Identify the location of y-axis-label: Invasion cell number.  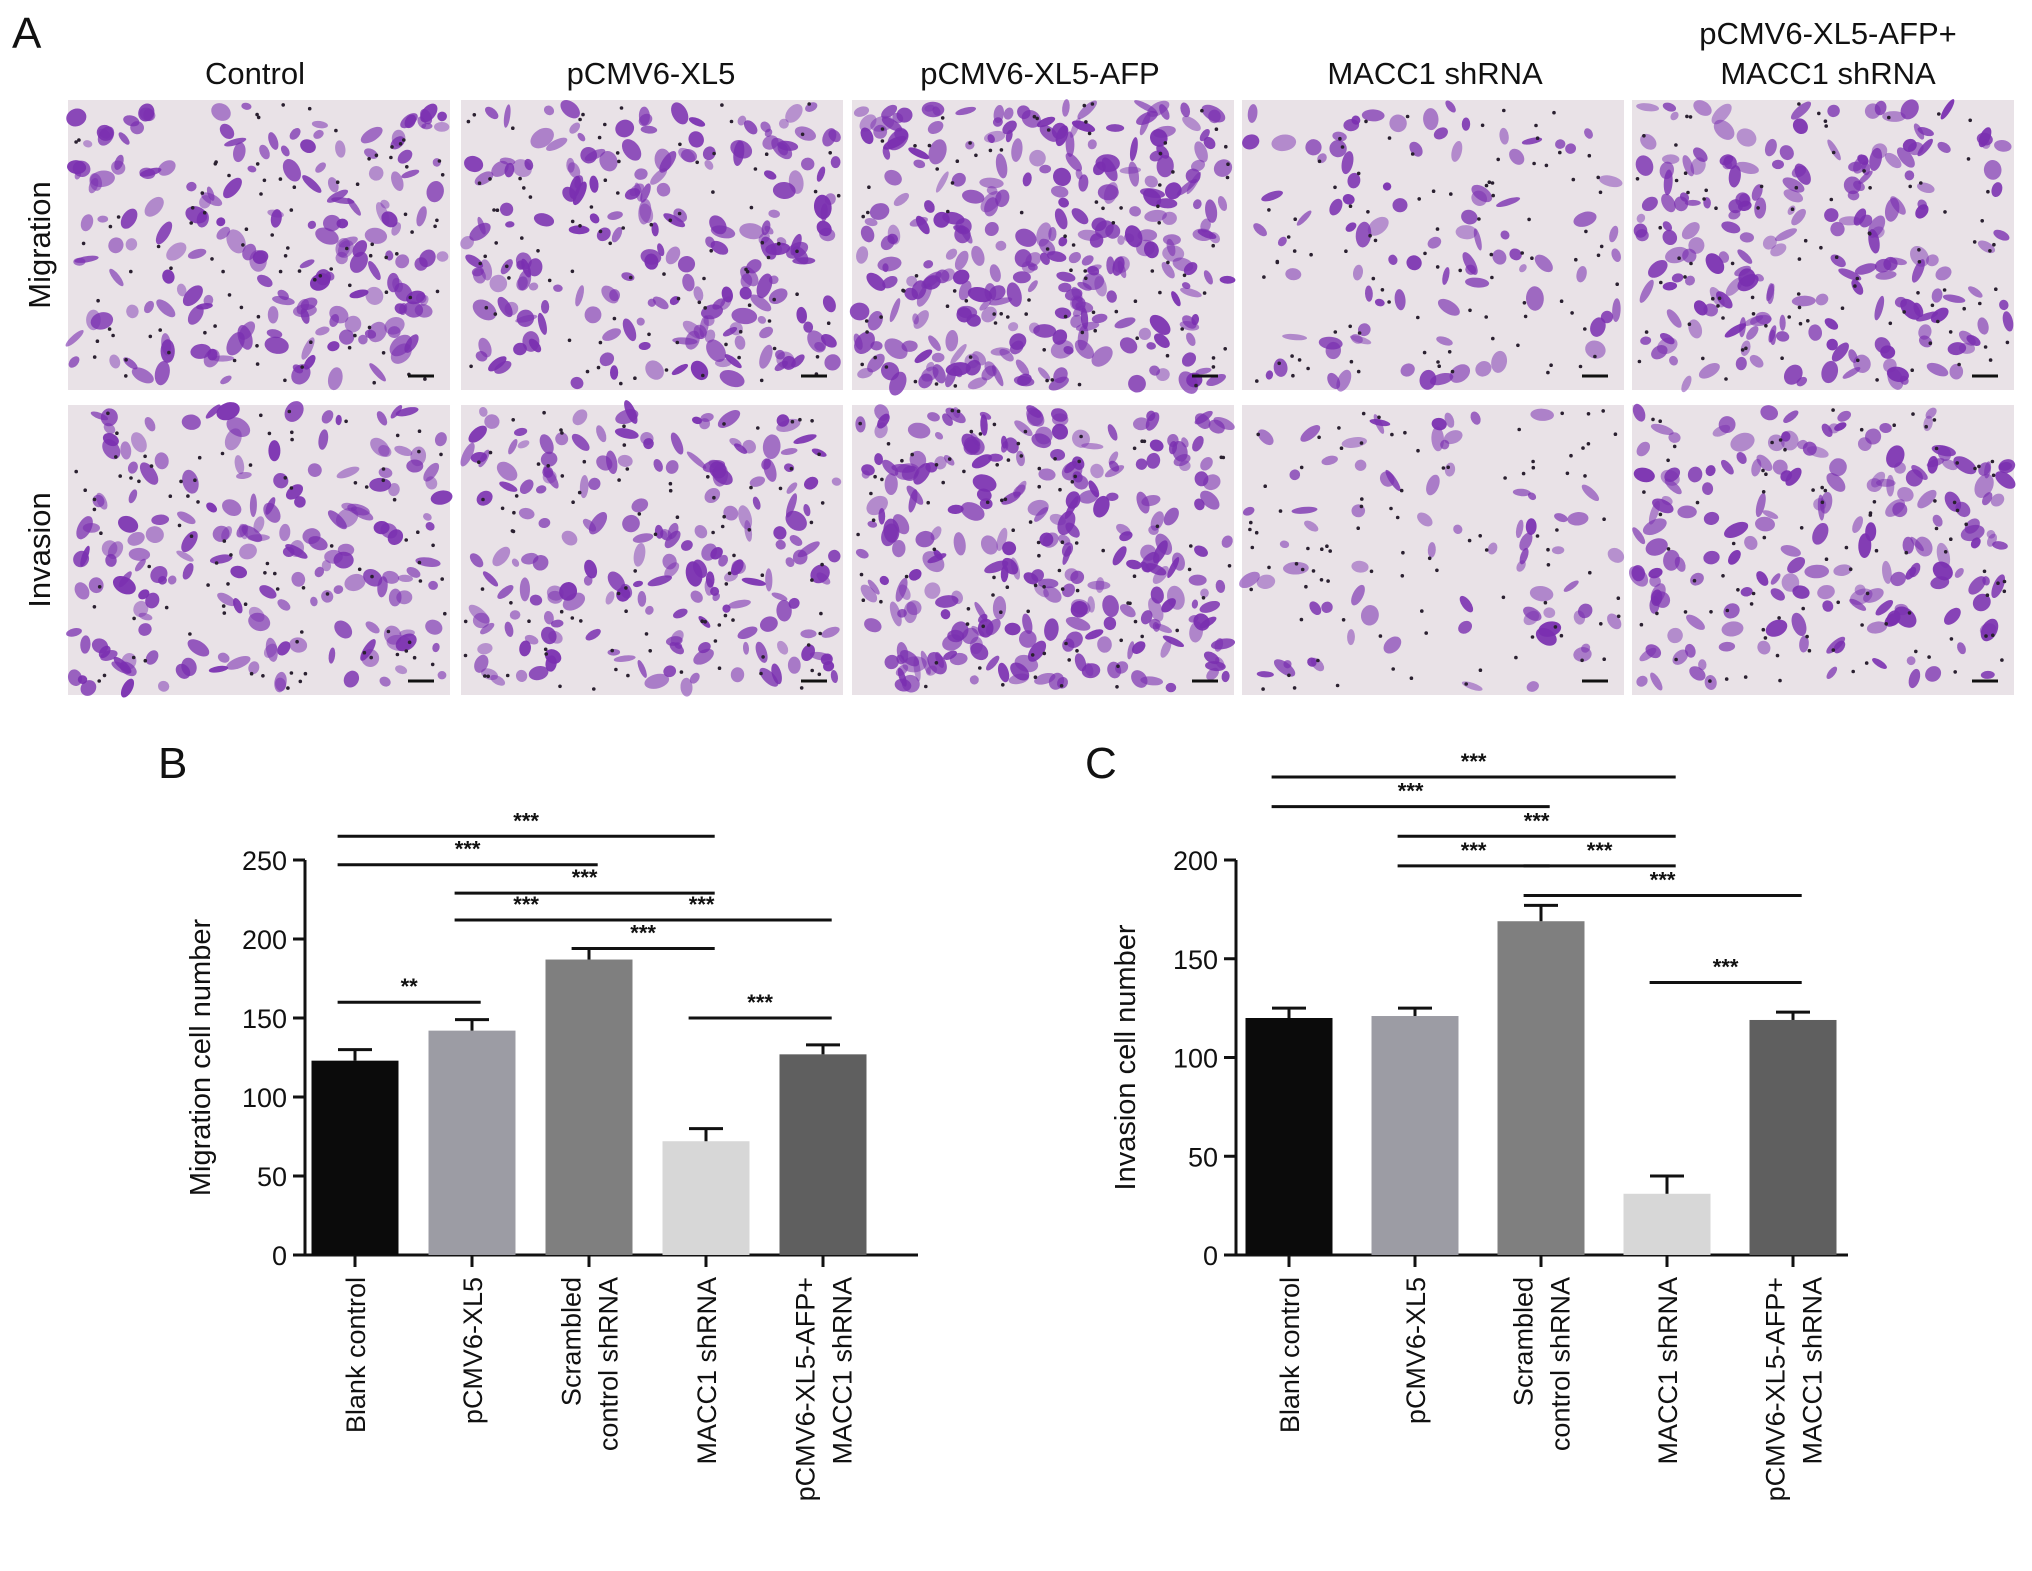
(1126, 1057).